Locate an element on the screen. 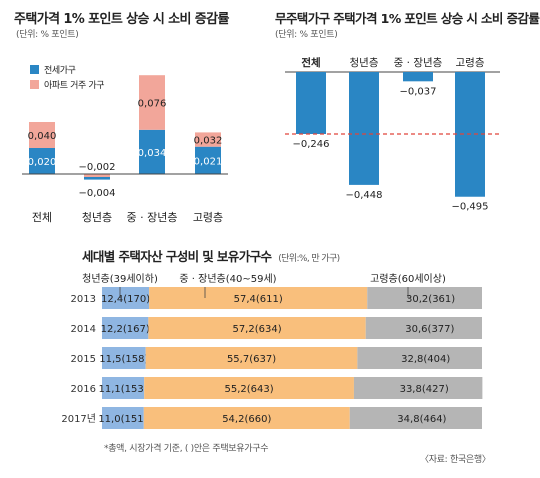 This screenshot has width=540, height=478. data-label-apartment: 0,076 is located at coordinates (152, 104).